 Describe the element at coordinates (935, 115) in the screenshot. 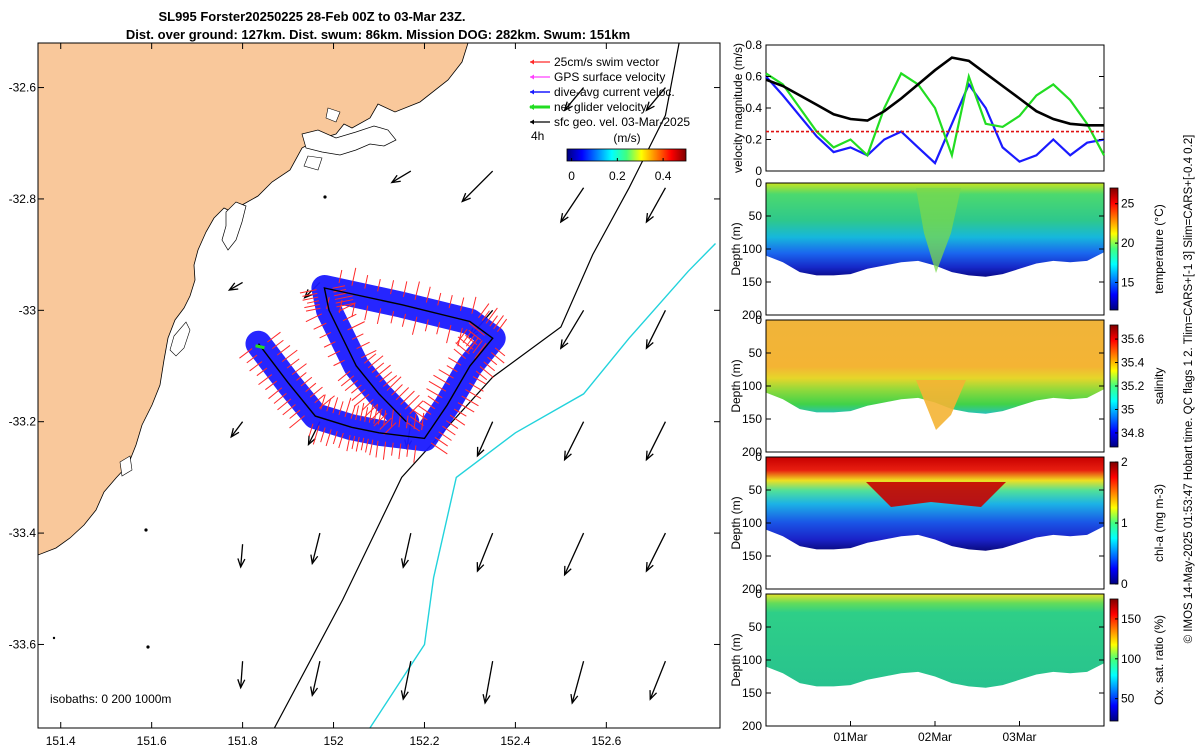

I see `velocity-line-net-glider` at that location.